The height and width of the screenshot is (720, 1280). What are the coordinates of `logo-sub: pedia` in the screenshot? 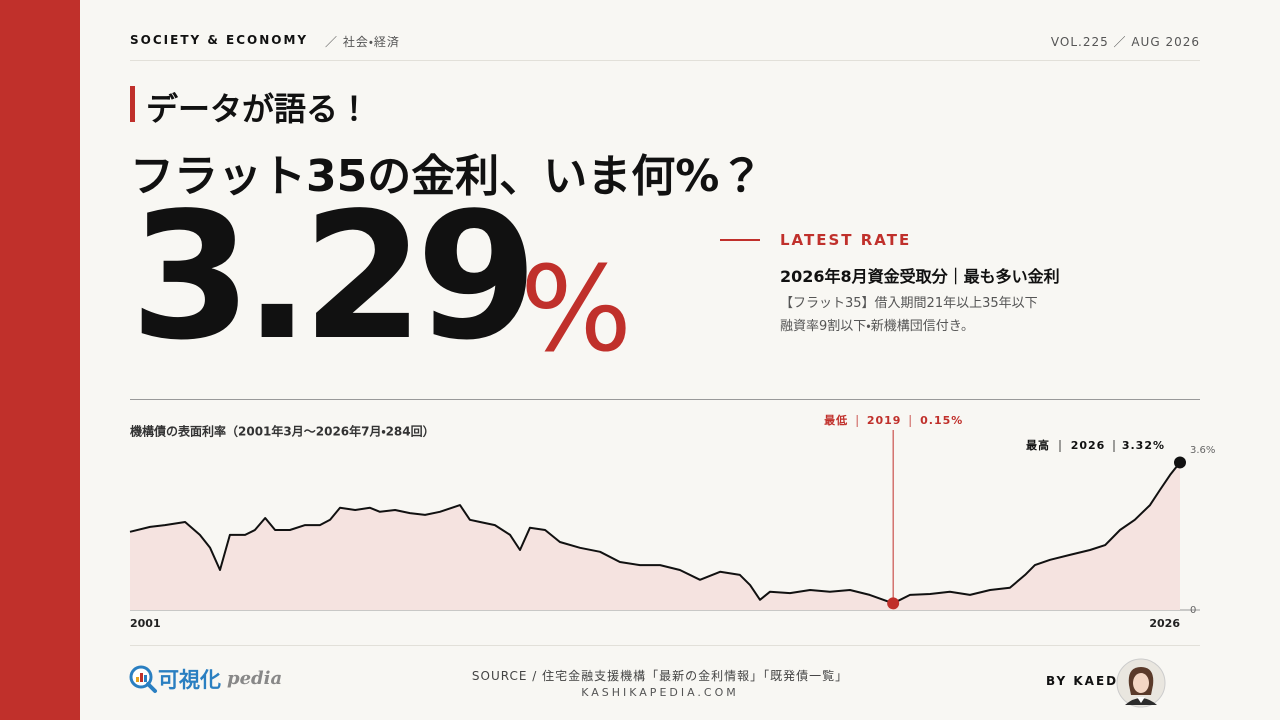 It's located at (255, 678).